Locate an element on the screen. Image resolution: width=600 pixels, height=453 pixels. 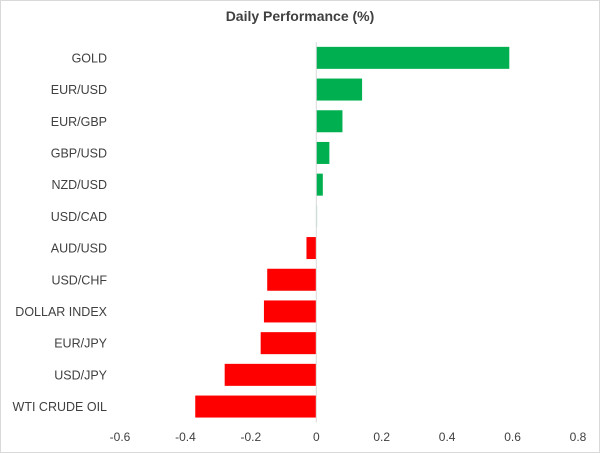
x-tick-label: 0 is located at coordinates (316, 437).